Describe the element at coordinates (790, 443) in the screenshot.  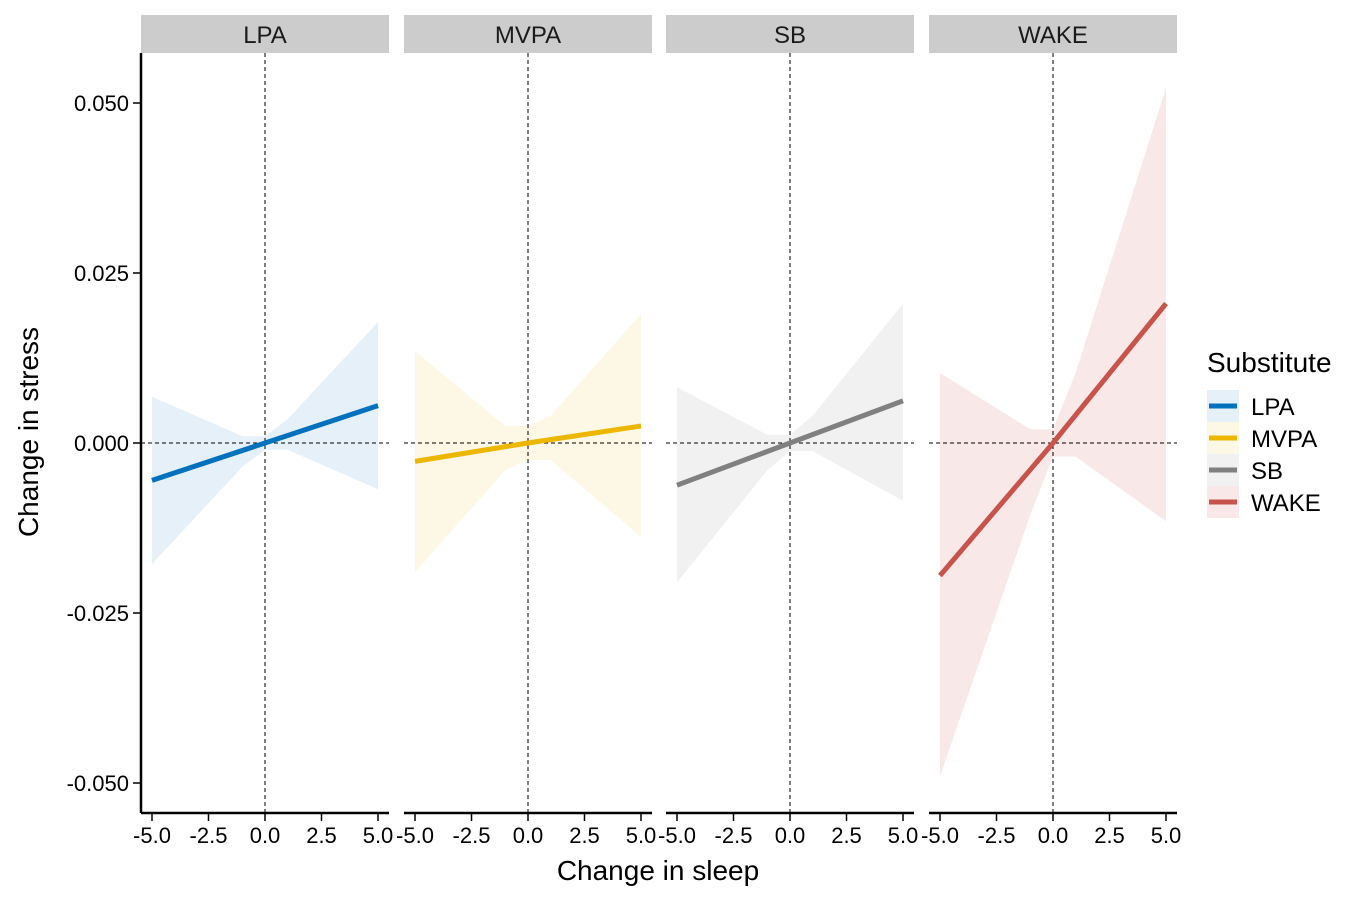
I see `series-line-sb` at that location.